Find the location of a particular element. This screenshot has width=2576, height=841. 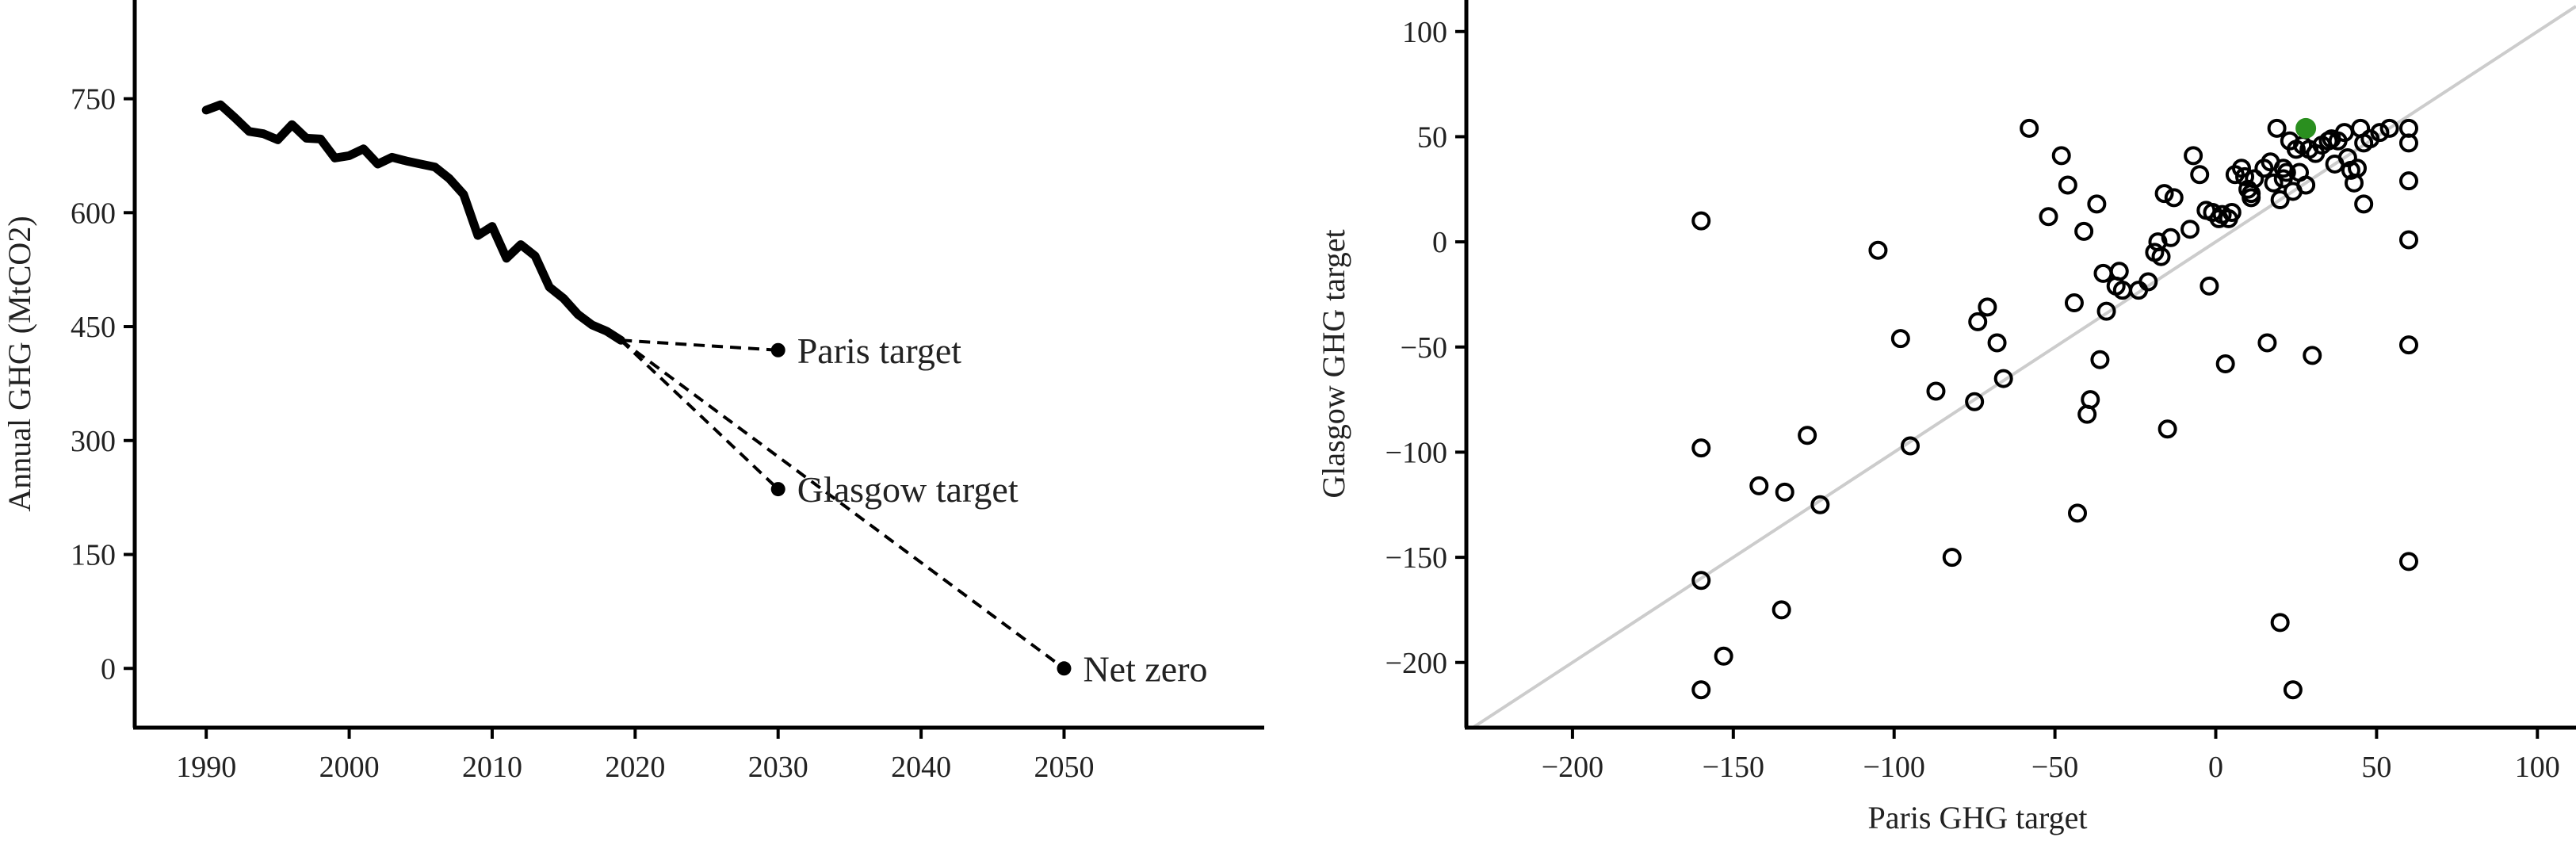

left-x-tick-label: 2020 is located at coordinates (635, 768).